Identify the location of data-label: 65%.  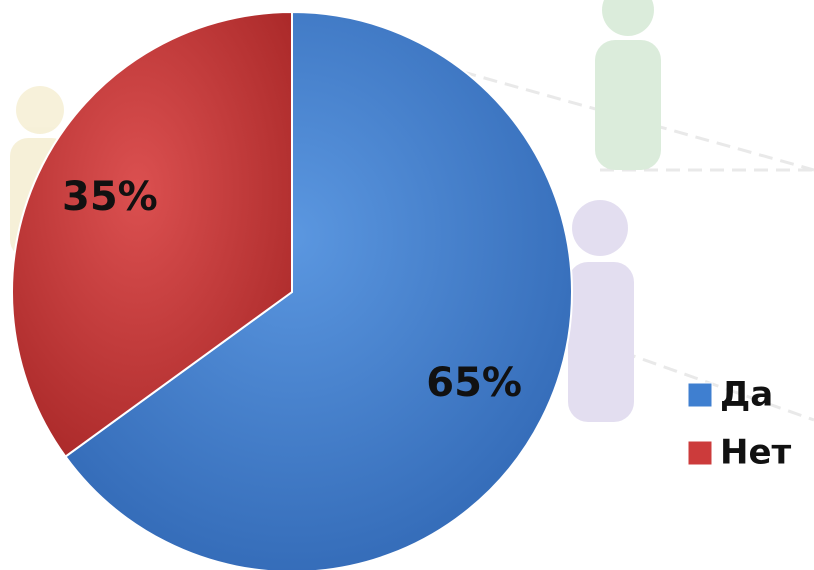
(474, 383).